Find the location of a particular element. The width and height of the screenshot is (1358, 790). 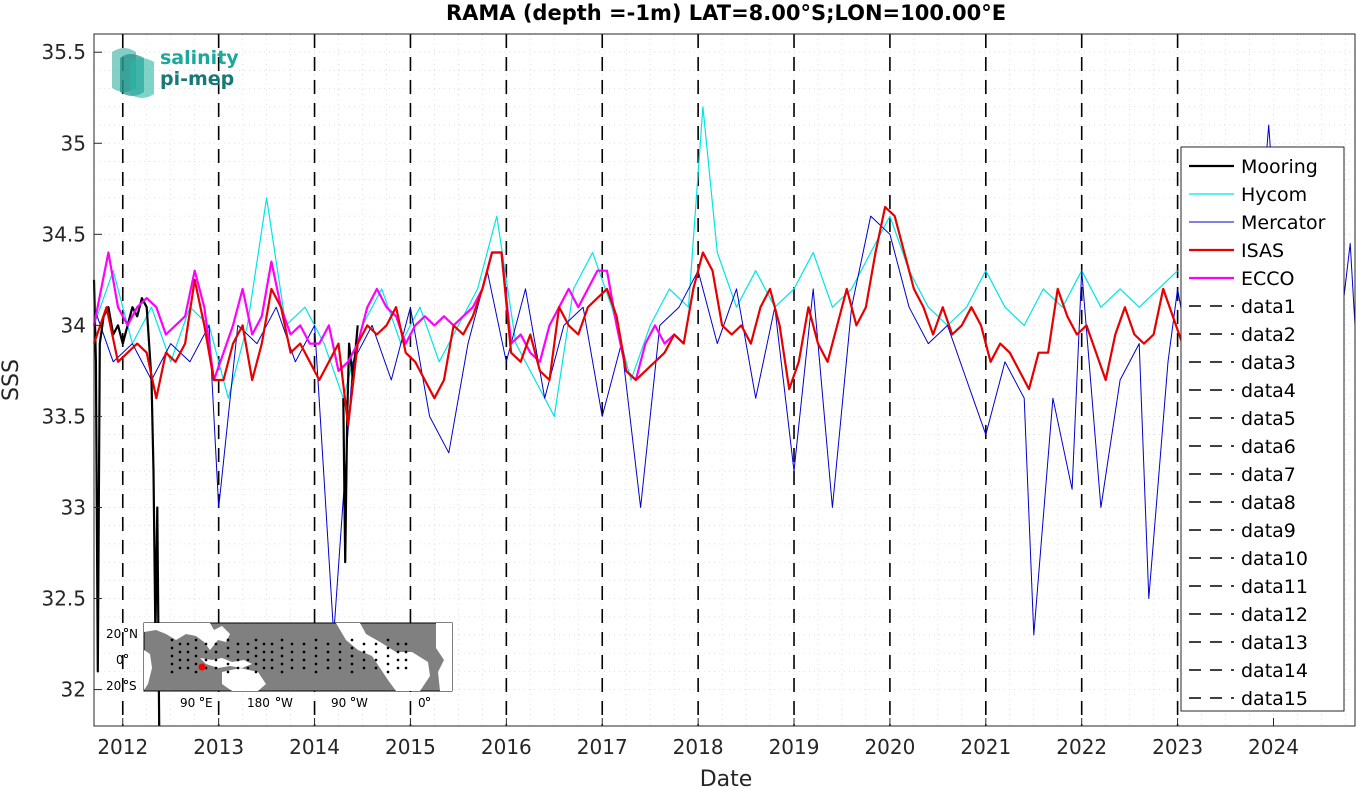

x-tick-label: 2016 is located at coordinates (506, 747).